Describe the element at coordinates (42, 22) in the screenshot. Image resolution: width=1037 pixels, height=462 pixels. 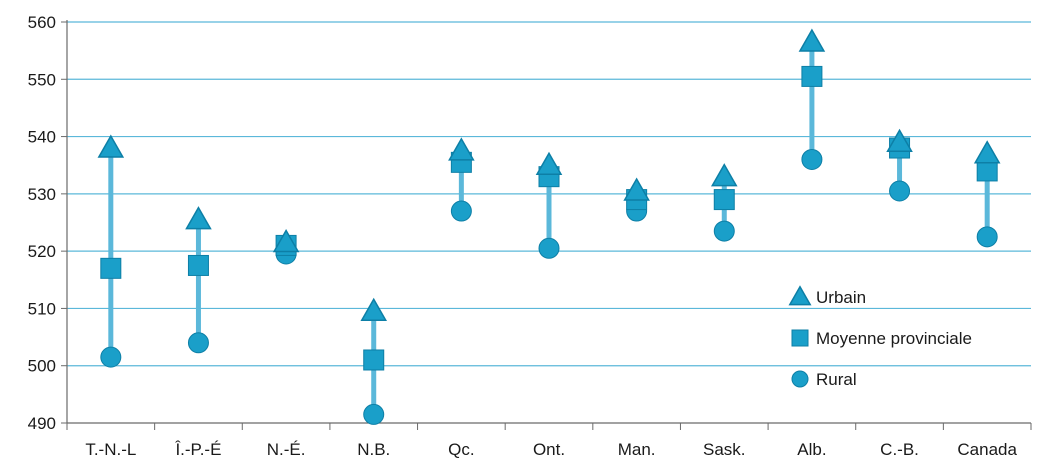
I see `y-tick-label-560: 560` at that location.